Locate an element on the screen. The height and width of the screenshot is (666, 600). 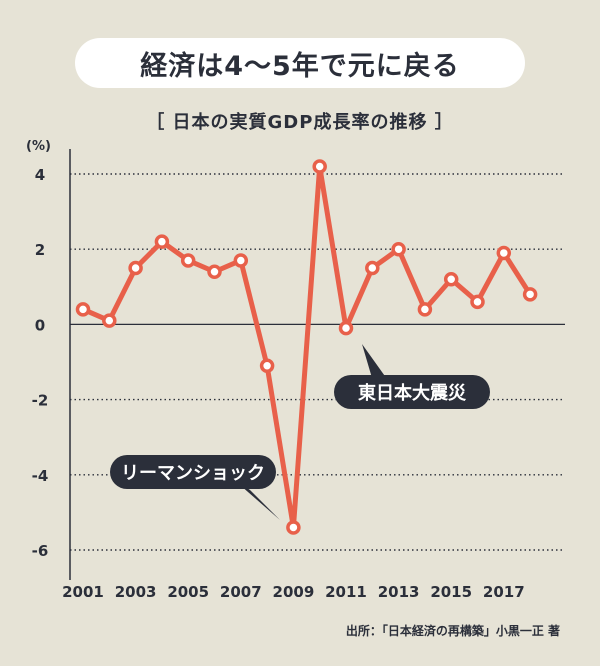
x-tick-label: 2005 is located at coordinates (188, 592).